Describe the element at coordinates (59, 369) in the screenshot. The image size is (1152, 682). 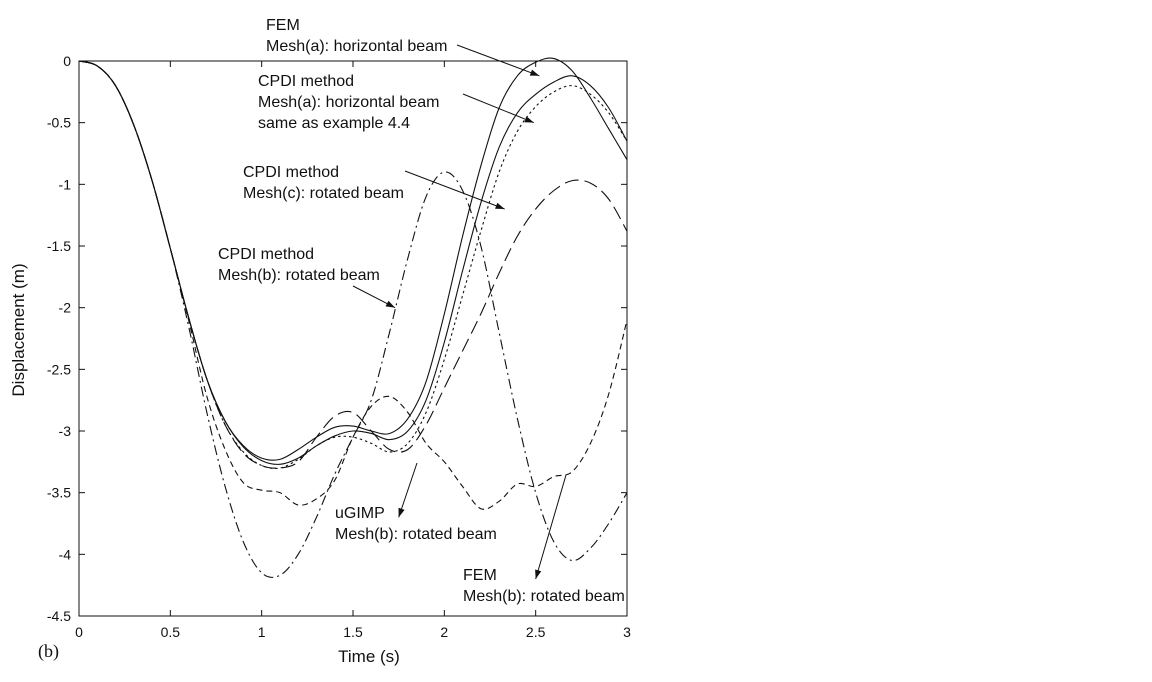
I see `y-tick-label: -2.5` at that location.